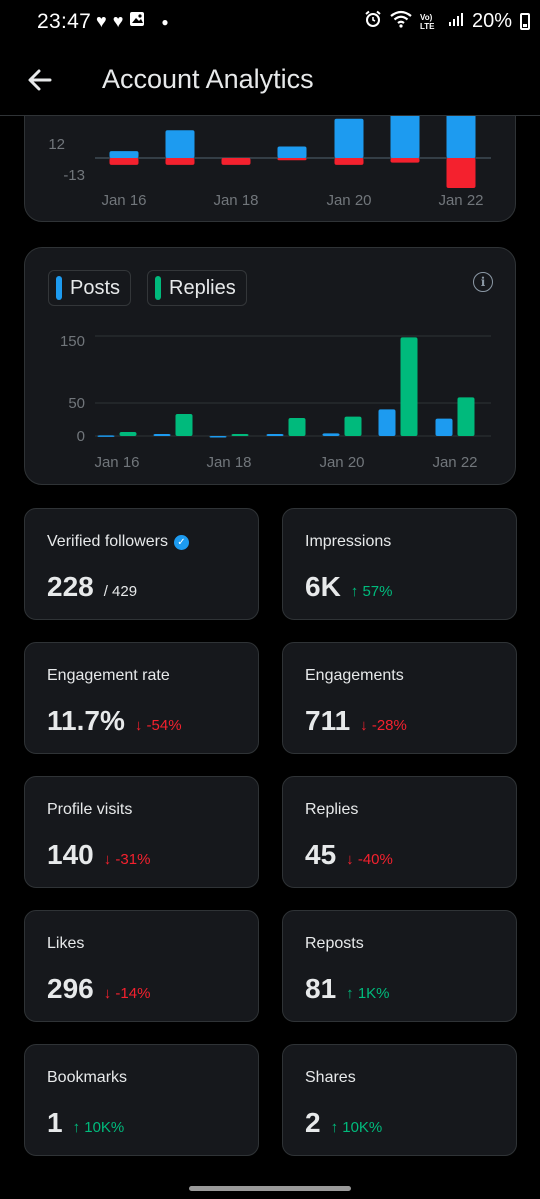 The width and height of the screenshot is (540, 1199). What do you see at coordinates (90, 809) in the screenshot?
I see `metric-label: Profile visits` at bounding box center [90, 809].